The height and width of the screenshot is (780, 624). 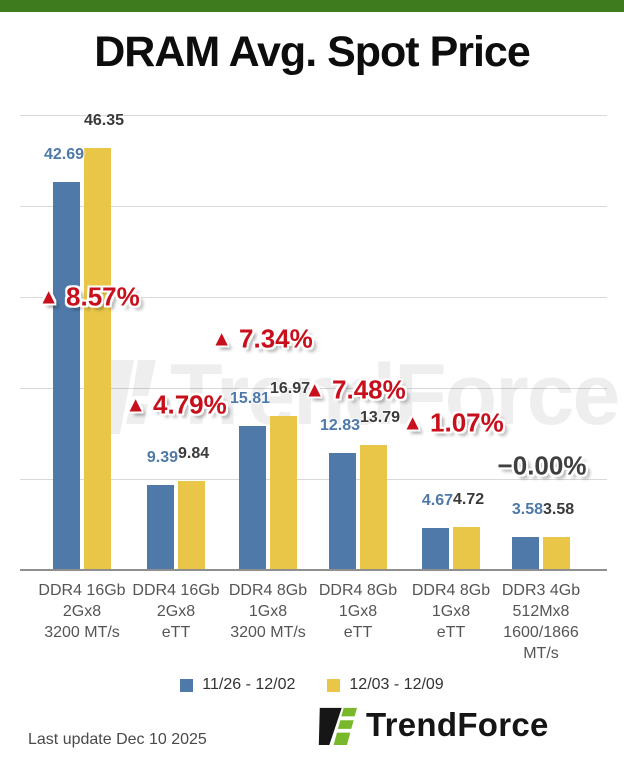 I want to click on value-label-week2-3: 13.79, so click(x=380, y=417).